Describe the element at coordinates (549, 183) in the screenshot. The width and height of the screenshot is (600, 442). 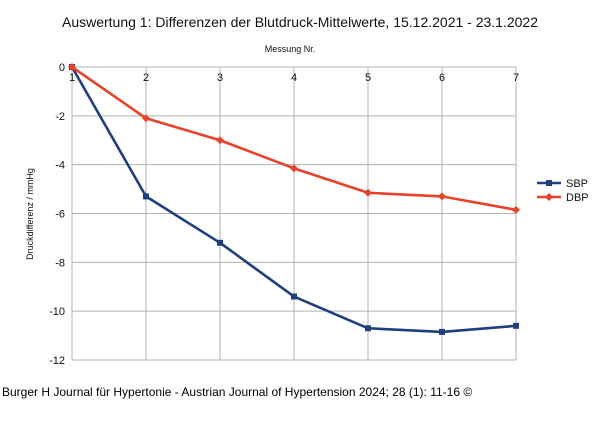
I see `legend-sbp-marker` at that location.